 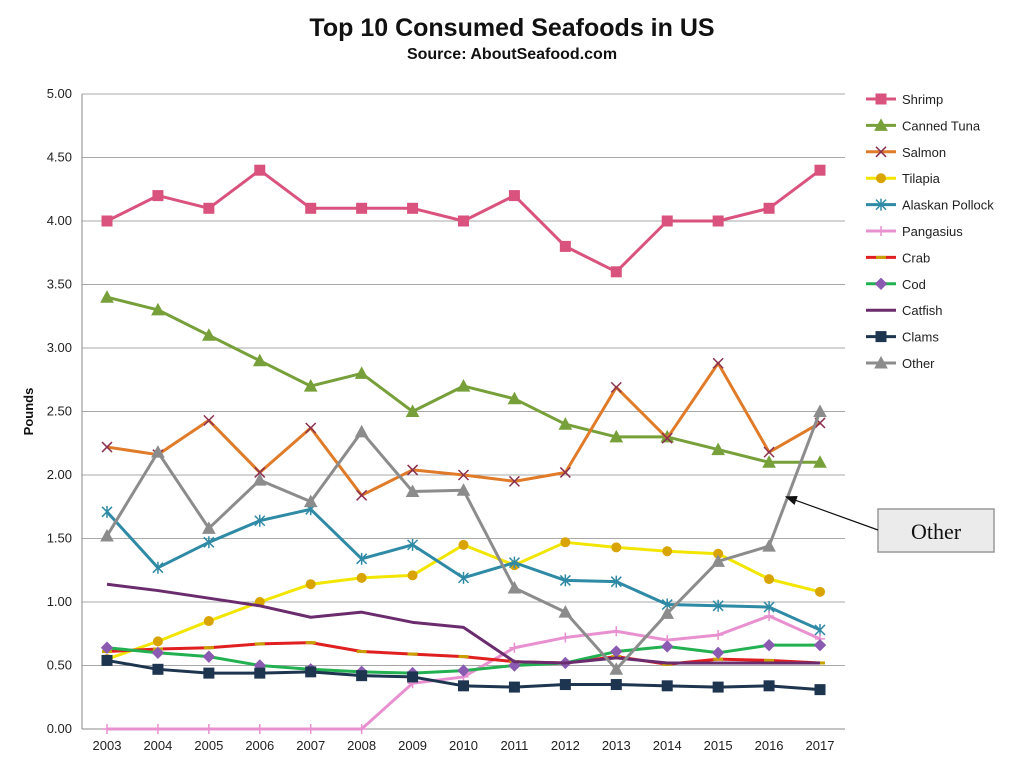 What do you see at coordinates (769, 745) in the screenshot?
I see `x-tick-label: 2016` at bounding box center [769, 745].